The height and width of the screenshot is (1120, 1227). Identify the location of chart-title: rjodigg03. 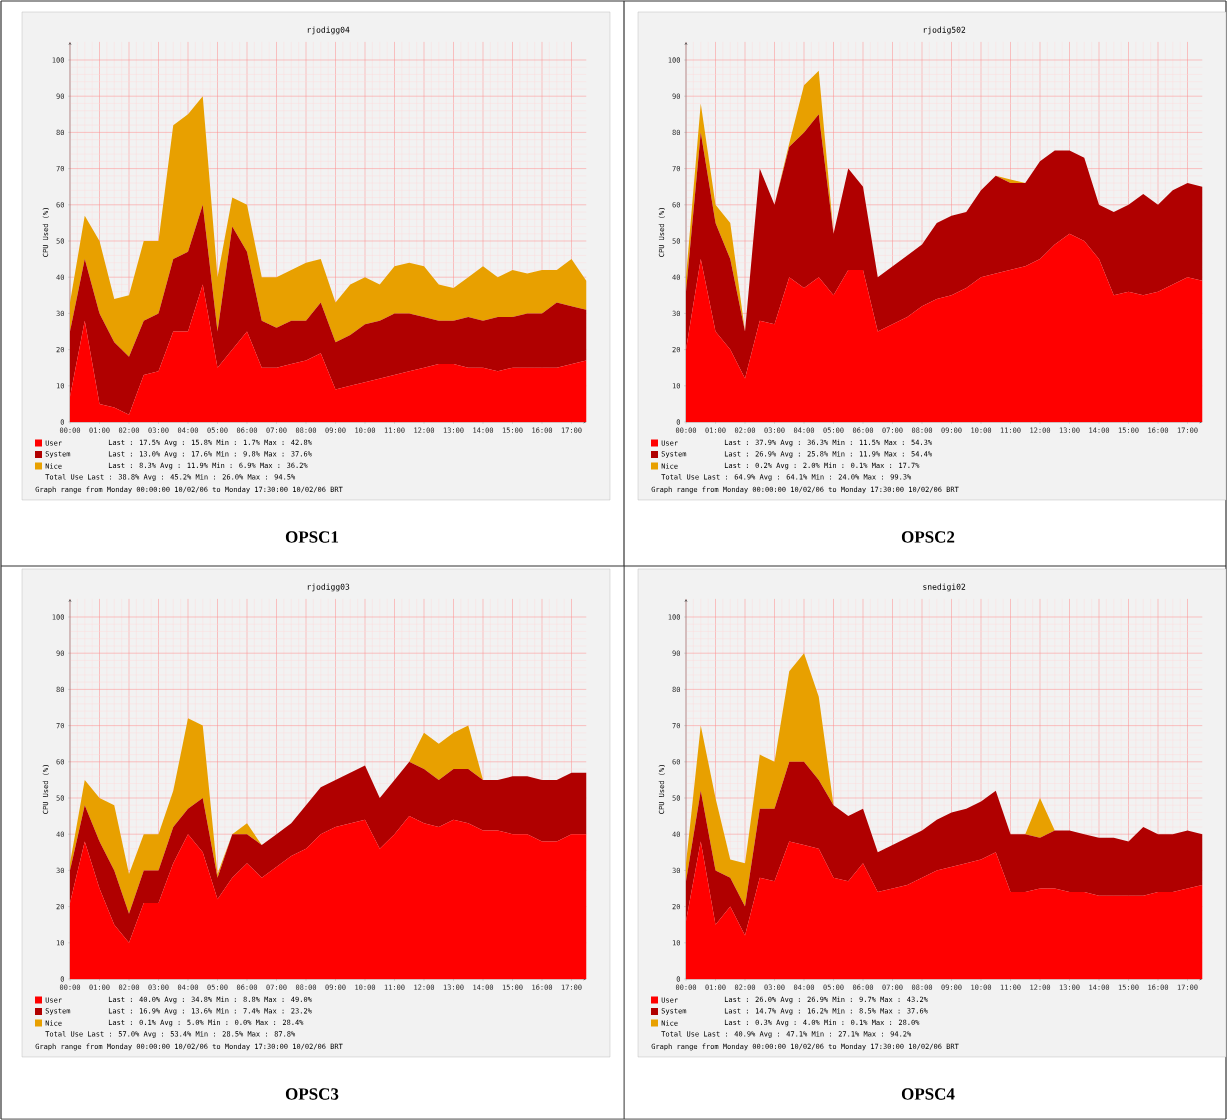
(328, 587).